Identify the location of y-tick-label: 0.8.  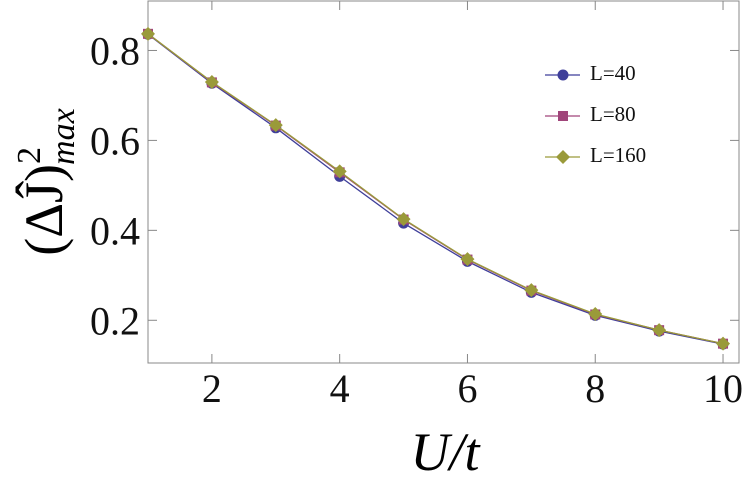
(115, 50).